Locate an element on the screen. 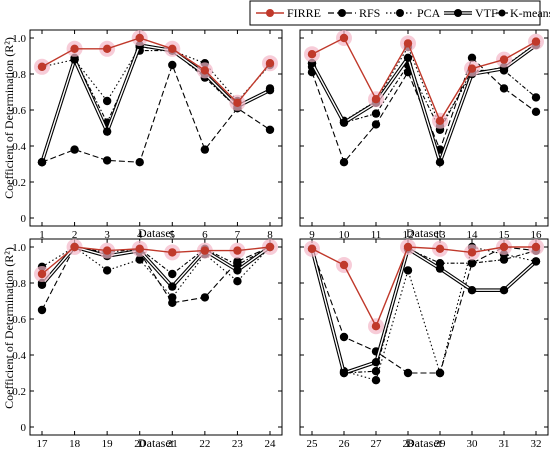 The image size is (550, 451). legend-item-kmeans: K-means is located at coordinates (523, 13).